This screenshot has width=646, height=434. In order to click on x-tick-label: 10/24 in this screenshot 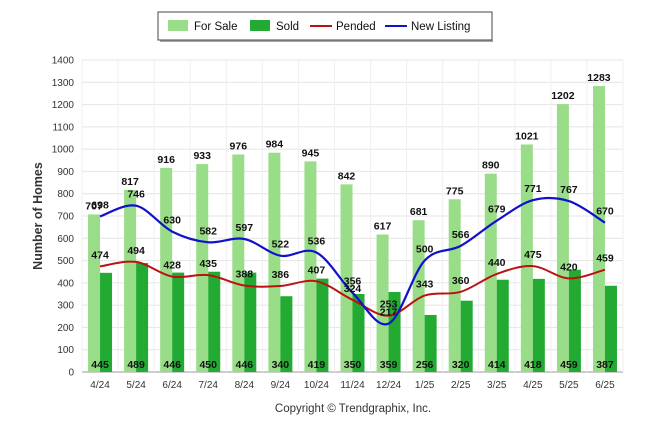, I will do `click(316, 385)`.